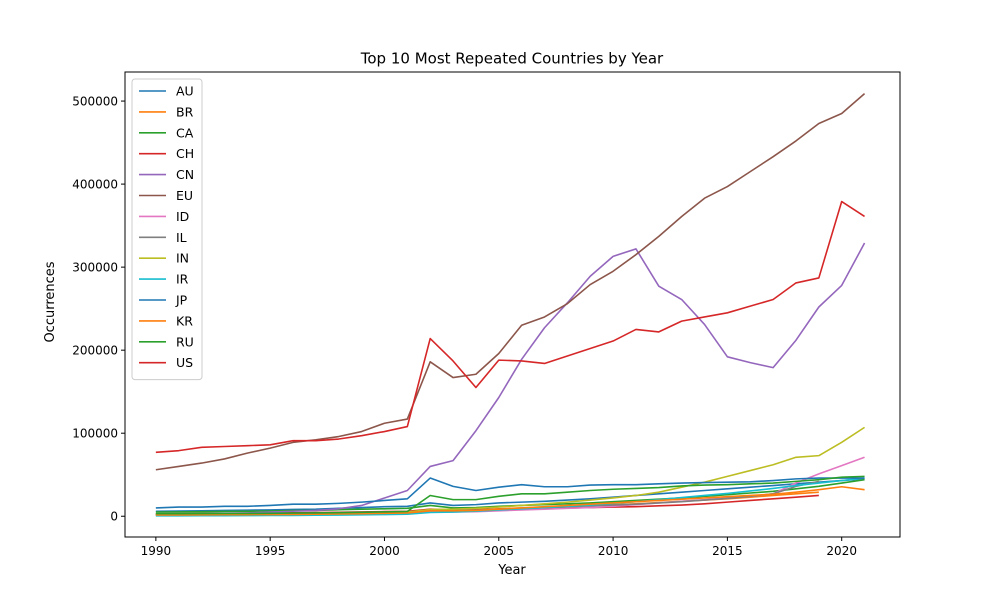  I want to click on y-tick-label: 200000, so click(95, 351).